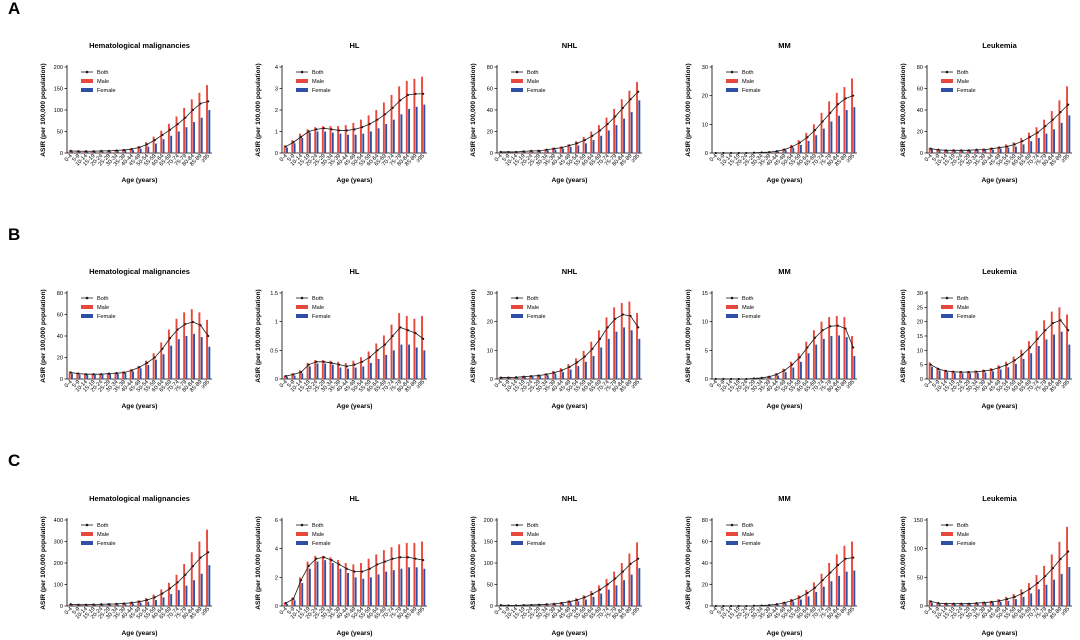 The height and width of the screenshot is (640, 1080). What do you see at coordinates (276, 521) in the screenshot?
I see `y-tick-label: 6` at bounding box center [276, 521].